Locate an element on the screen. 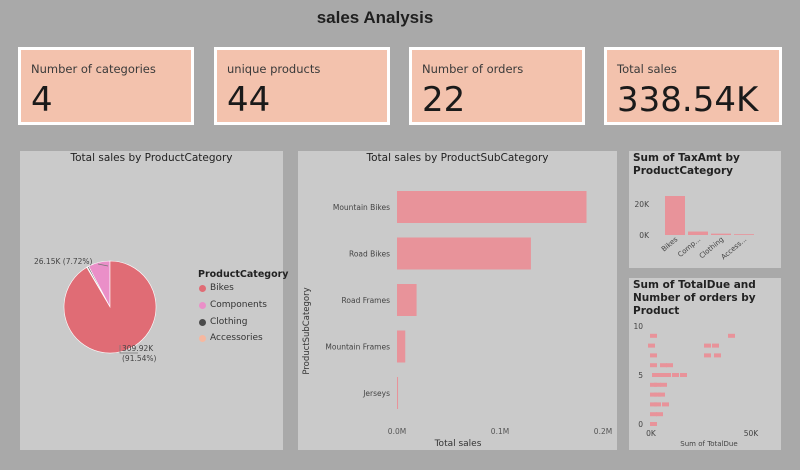 This screenshot has width=800, height=470. scatter-y-tick: 0 is located at coordinates (640, 424).